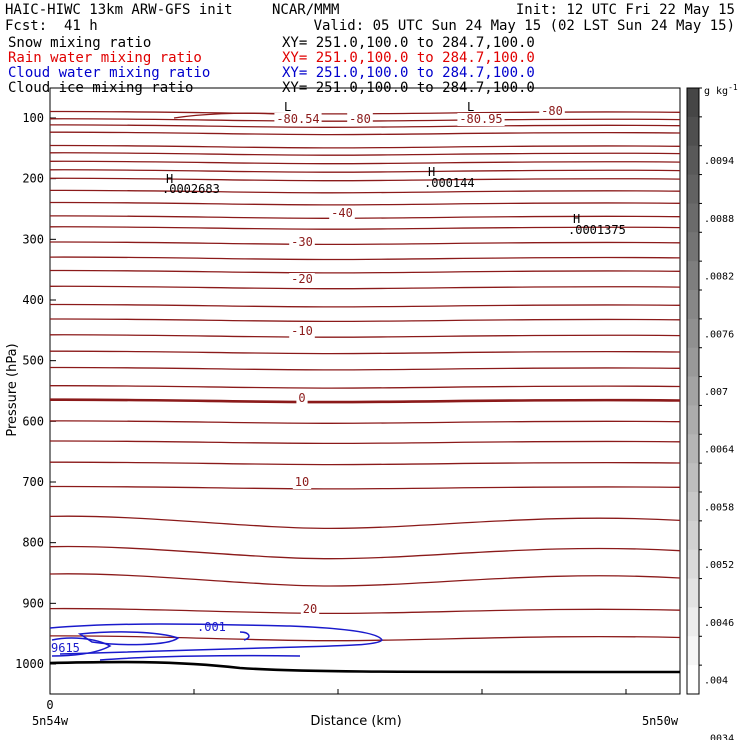 The image size is (740, 740). Describe the element at coordinates (719, 277) in the screenshot. I see `colorbar-label-2: .0082` at that location.